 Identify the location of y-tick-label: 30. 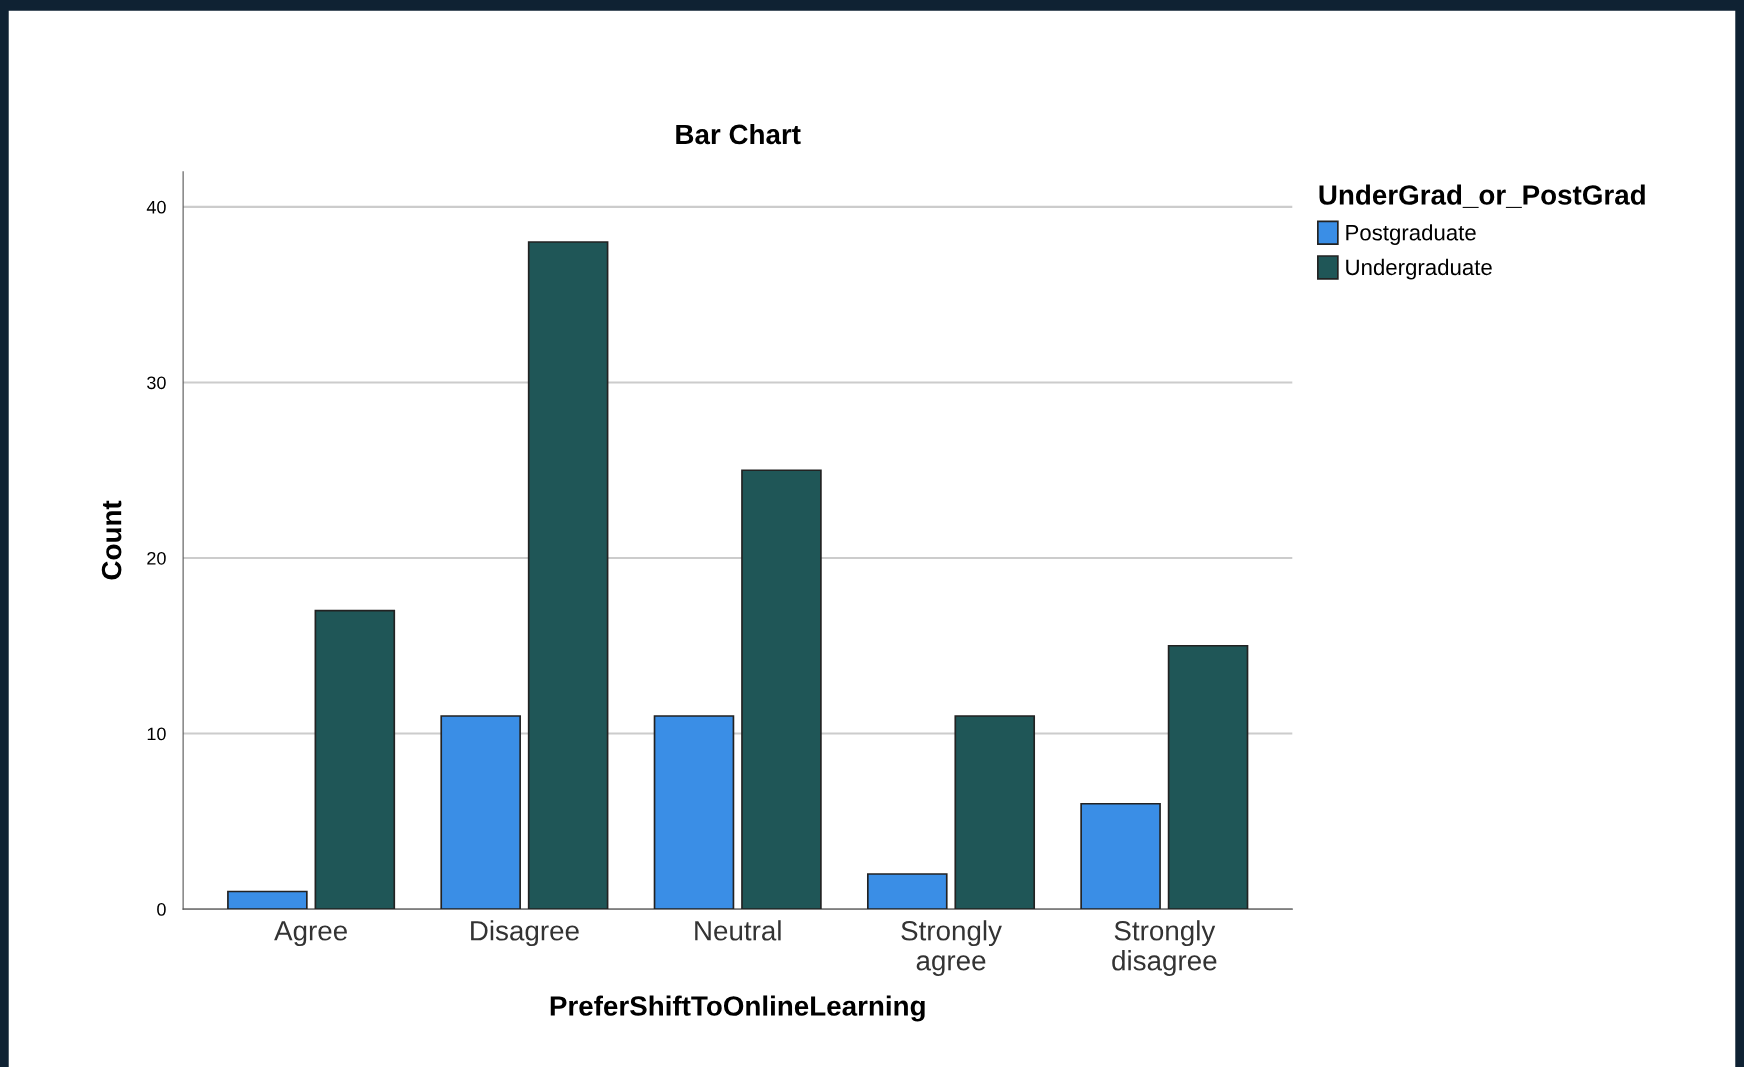
(156, 383).